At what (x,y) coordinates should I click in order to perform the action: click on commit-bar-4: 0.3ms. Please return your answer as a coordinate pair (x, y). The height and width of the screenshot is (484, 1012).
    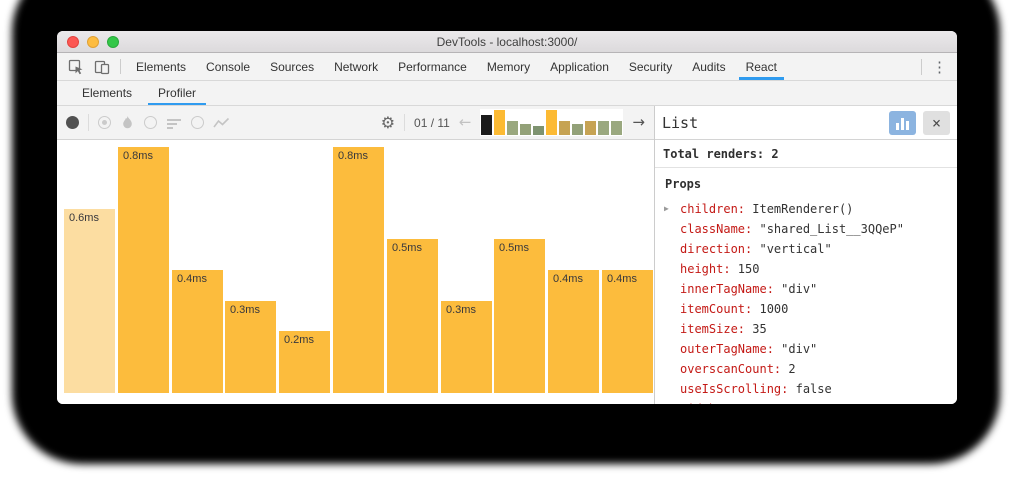
    Looking at the image, I should click on (250, 347).